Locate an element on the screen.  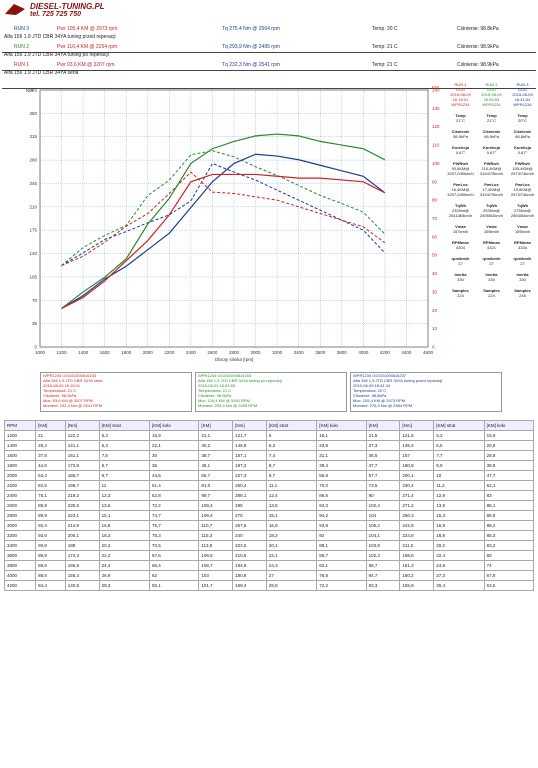
summary-label: Inertia is located at coordinates (460, 274).